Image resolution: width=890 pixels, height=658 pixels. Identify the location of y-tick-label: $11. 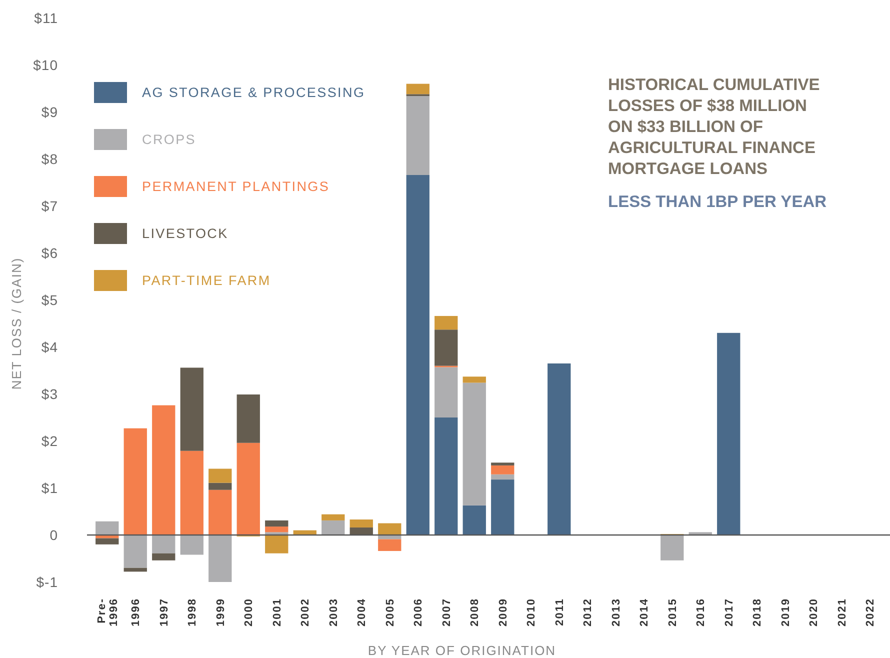
(46, 18).